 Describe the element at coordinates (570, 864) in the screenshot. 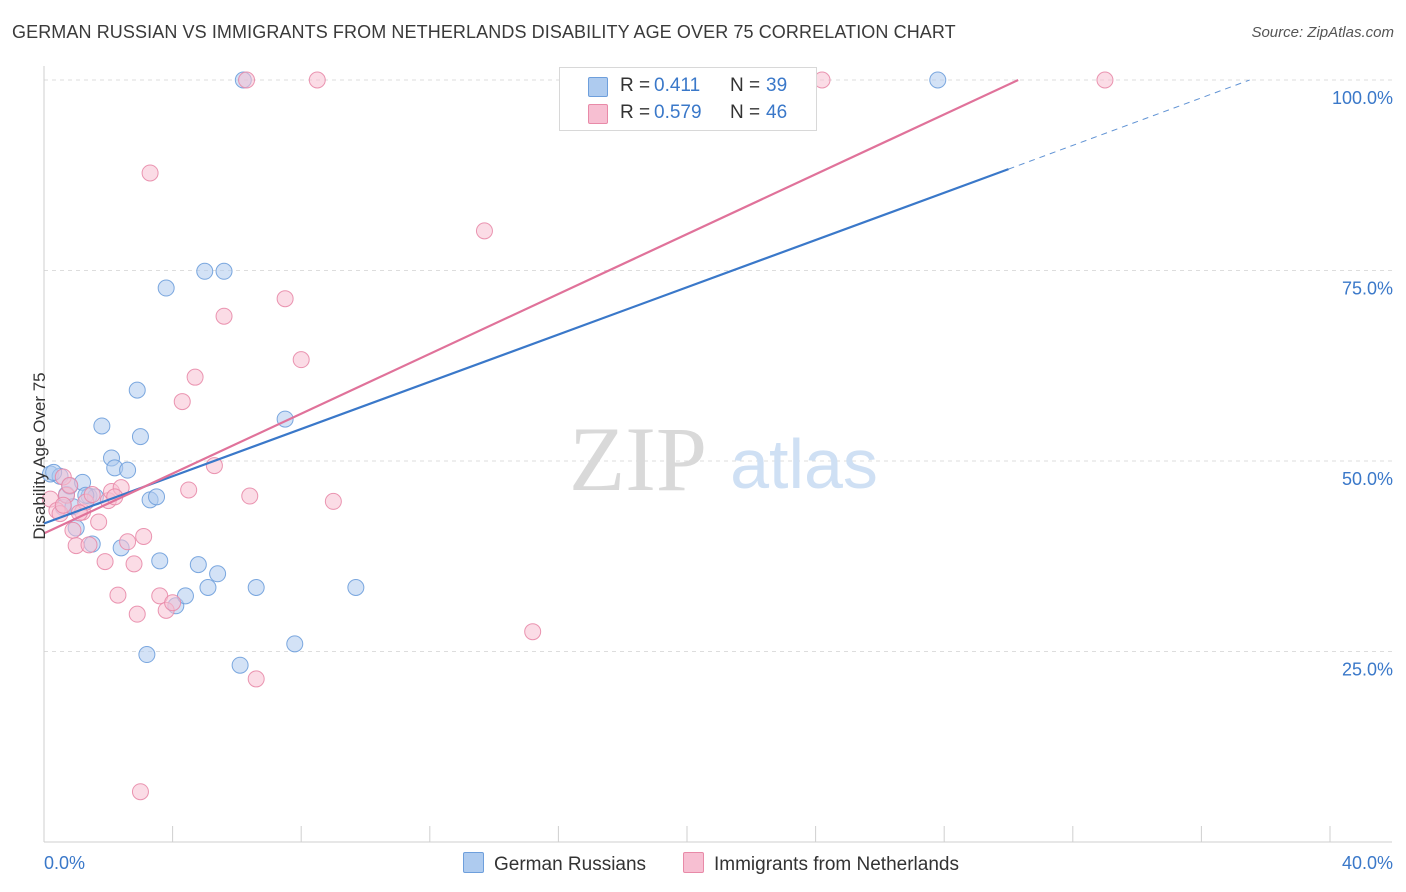

I see `legend-label: German Russians` at that location.